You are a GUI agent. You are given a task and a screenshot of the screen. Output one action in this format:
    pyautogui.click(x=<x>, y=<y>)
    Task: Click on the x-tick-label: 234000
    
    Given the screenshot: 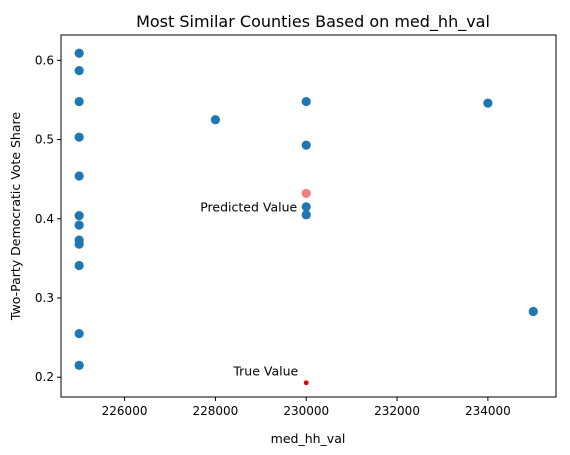 What is the action you would take?
    pyautogui.click(x=488, y=411)
    